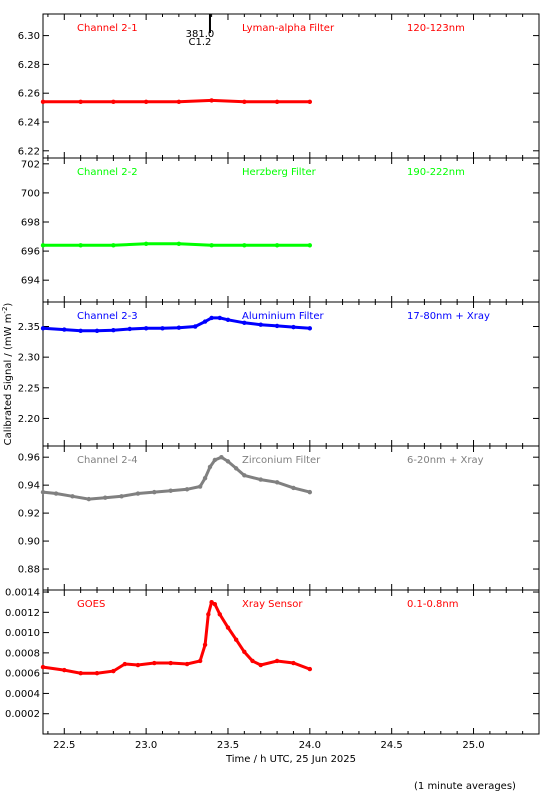 The width and height of the screenshot is (550, 800). Describe the element at coordinates (22, 633) in the screenshot. I see `y-tick-label: 0.0010` at that location.